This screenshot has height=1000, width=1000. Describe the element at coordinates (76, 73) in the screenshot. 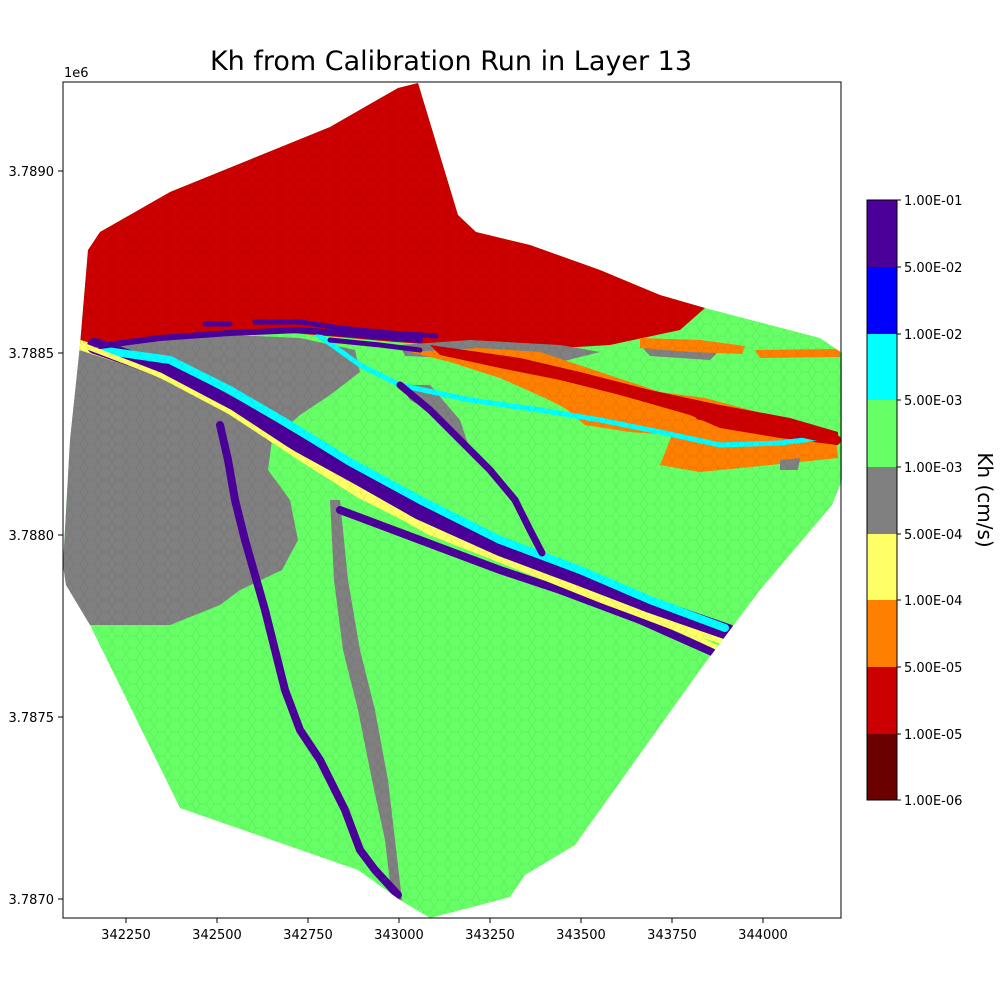

I see `y-offset-label: 1e6` at that location.